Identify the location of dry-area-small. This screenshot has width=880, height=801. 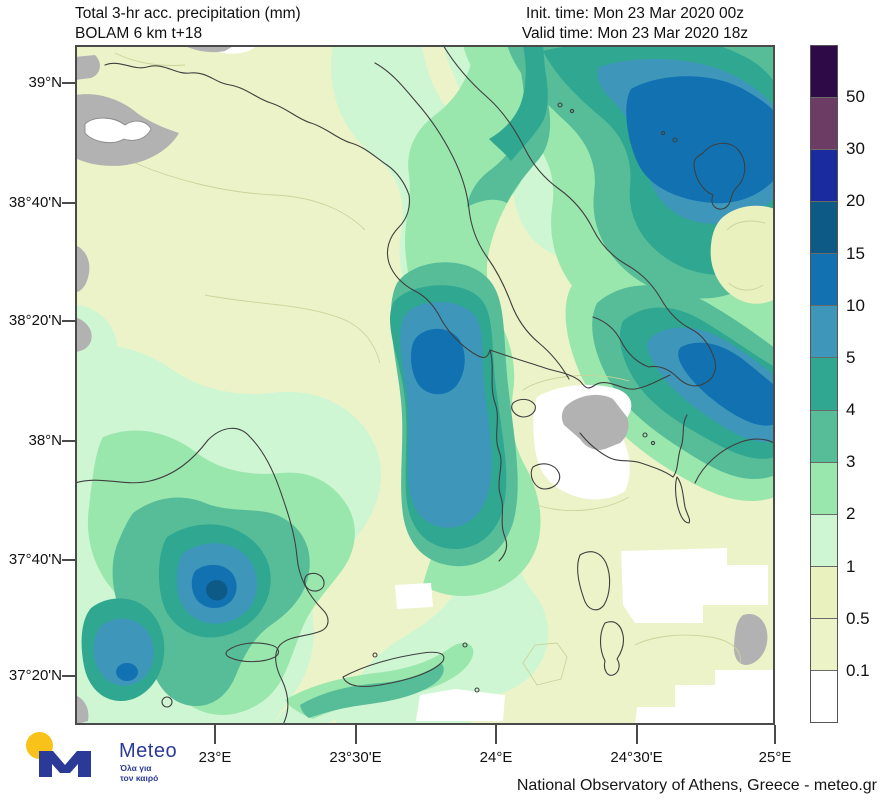
(414, 596).